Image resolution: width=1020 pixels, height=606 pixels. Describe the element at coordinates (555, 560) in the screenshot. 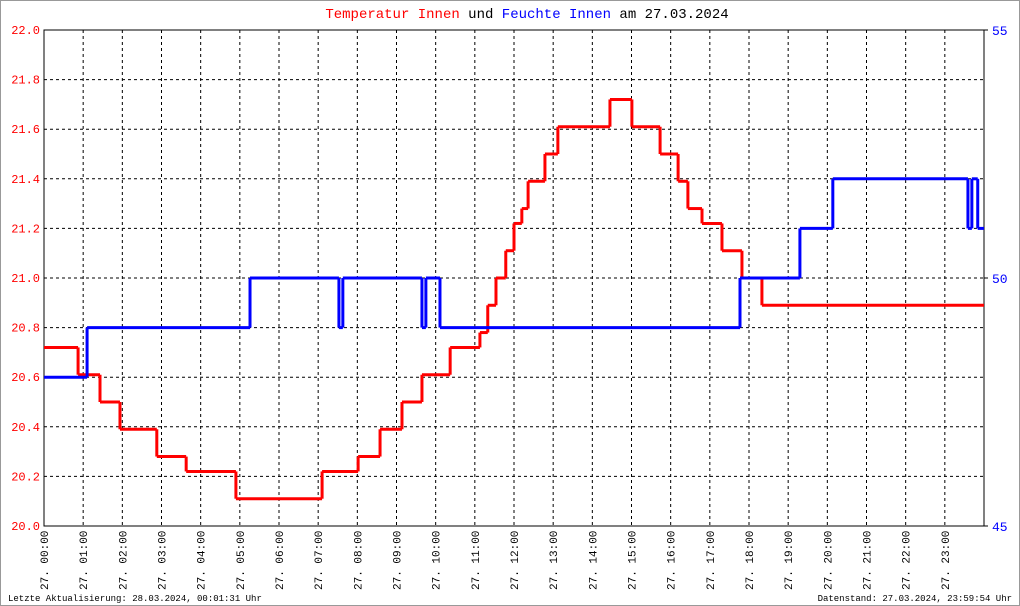

I see `x-tick-label: 27. 13:00` at that location.